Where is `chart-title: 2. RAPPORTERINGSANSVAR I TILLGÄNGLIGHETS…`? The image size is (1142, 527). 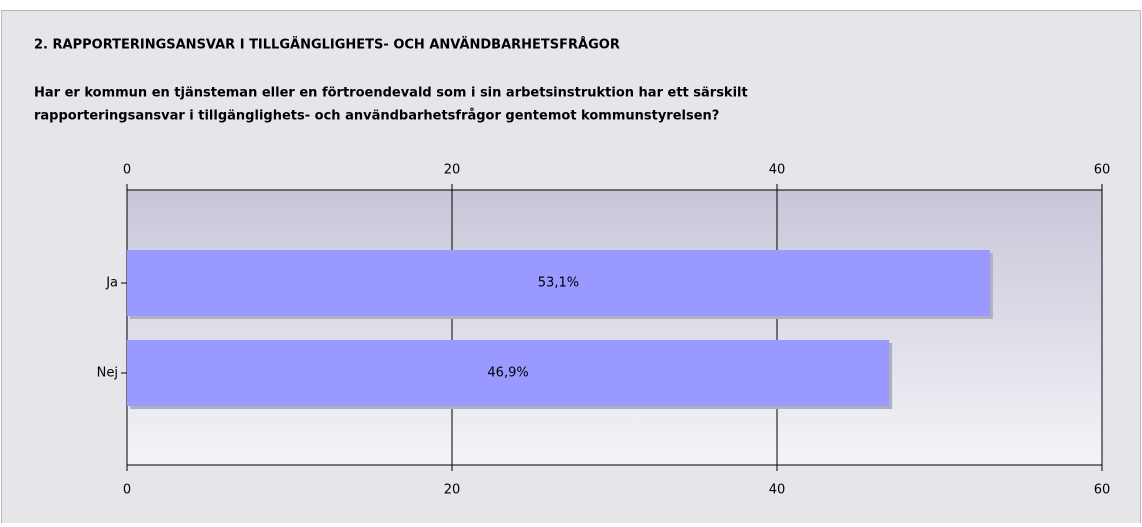 chart-title: 2. RAPPORTERINGSANSVAR I TILLGÄNGLIGHETS… is located at coordinates (327, 45).